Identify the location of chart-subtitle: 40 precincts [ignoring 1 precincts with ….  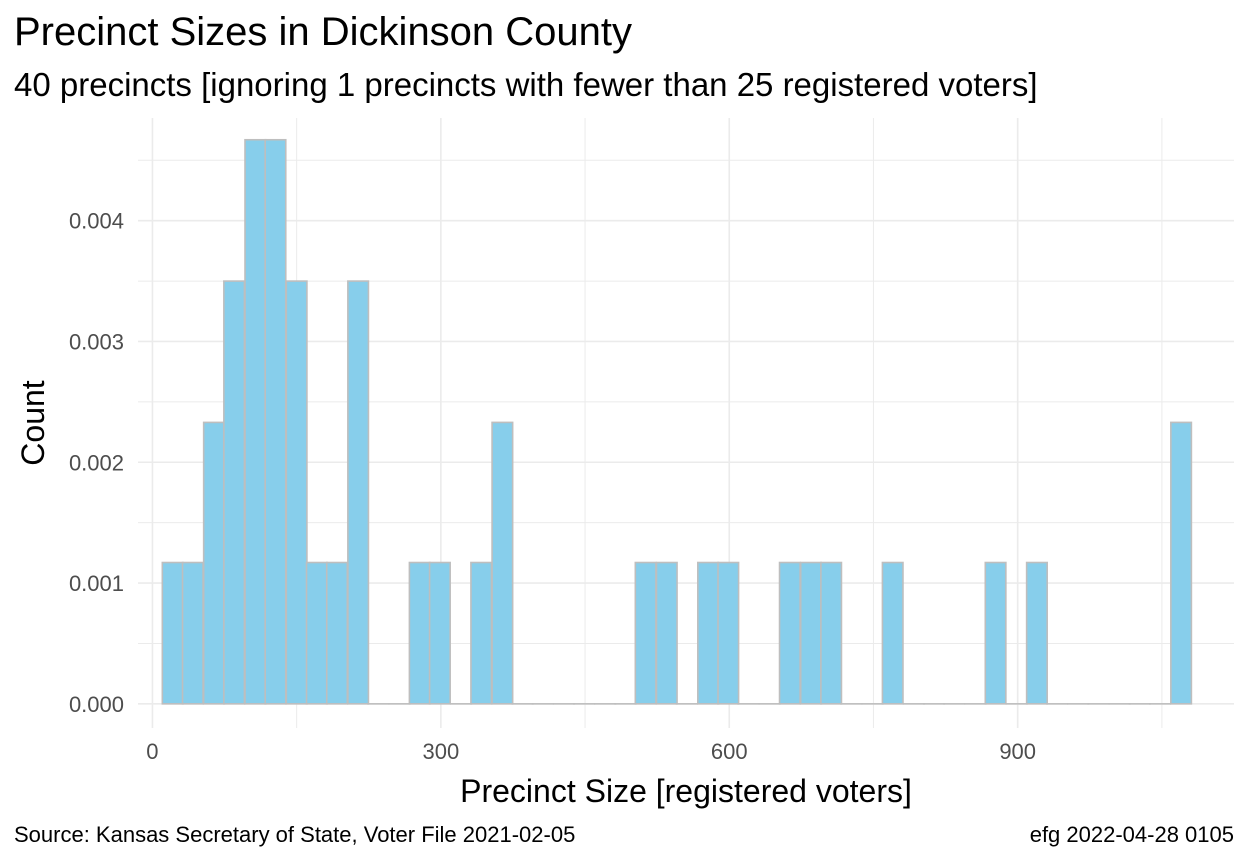
(526, 84).